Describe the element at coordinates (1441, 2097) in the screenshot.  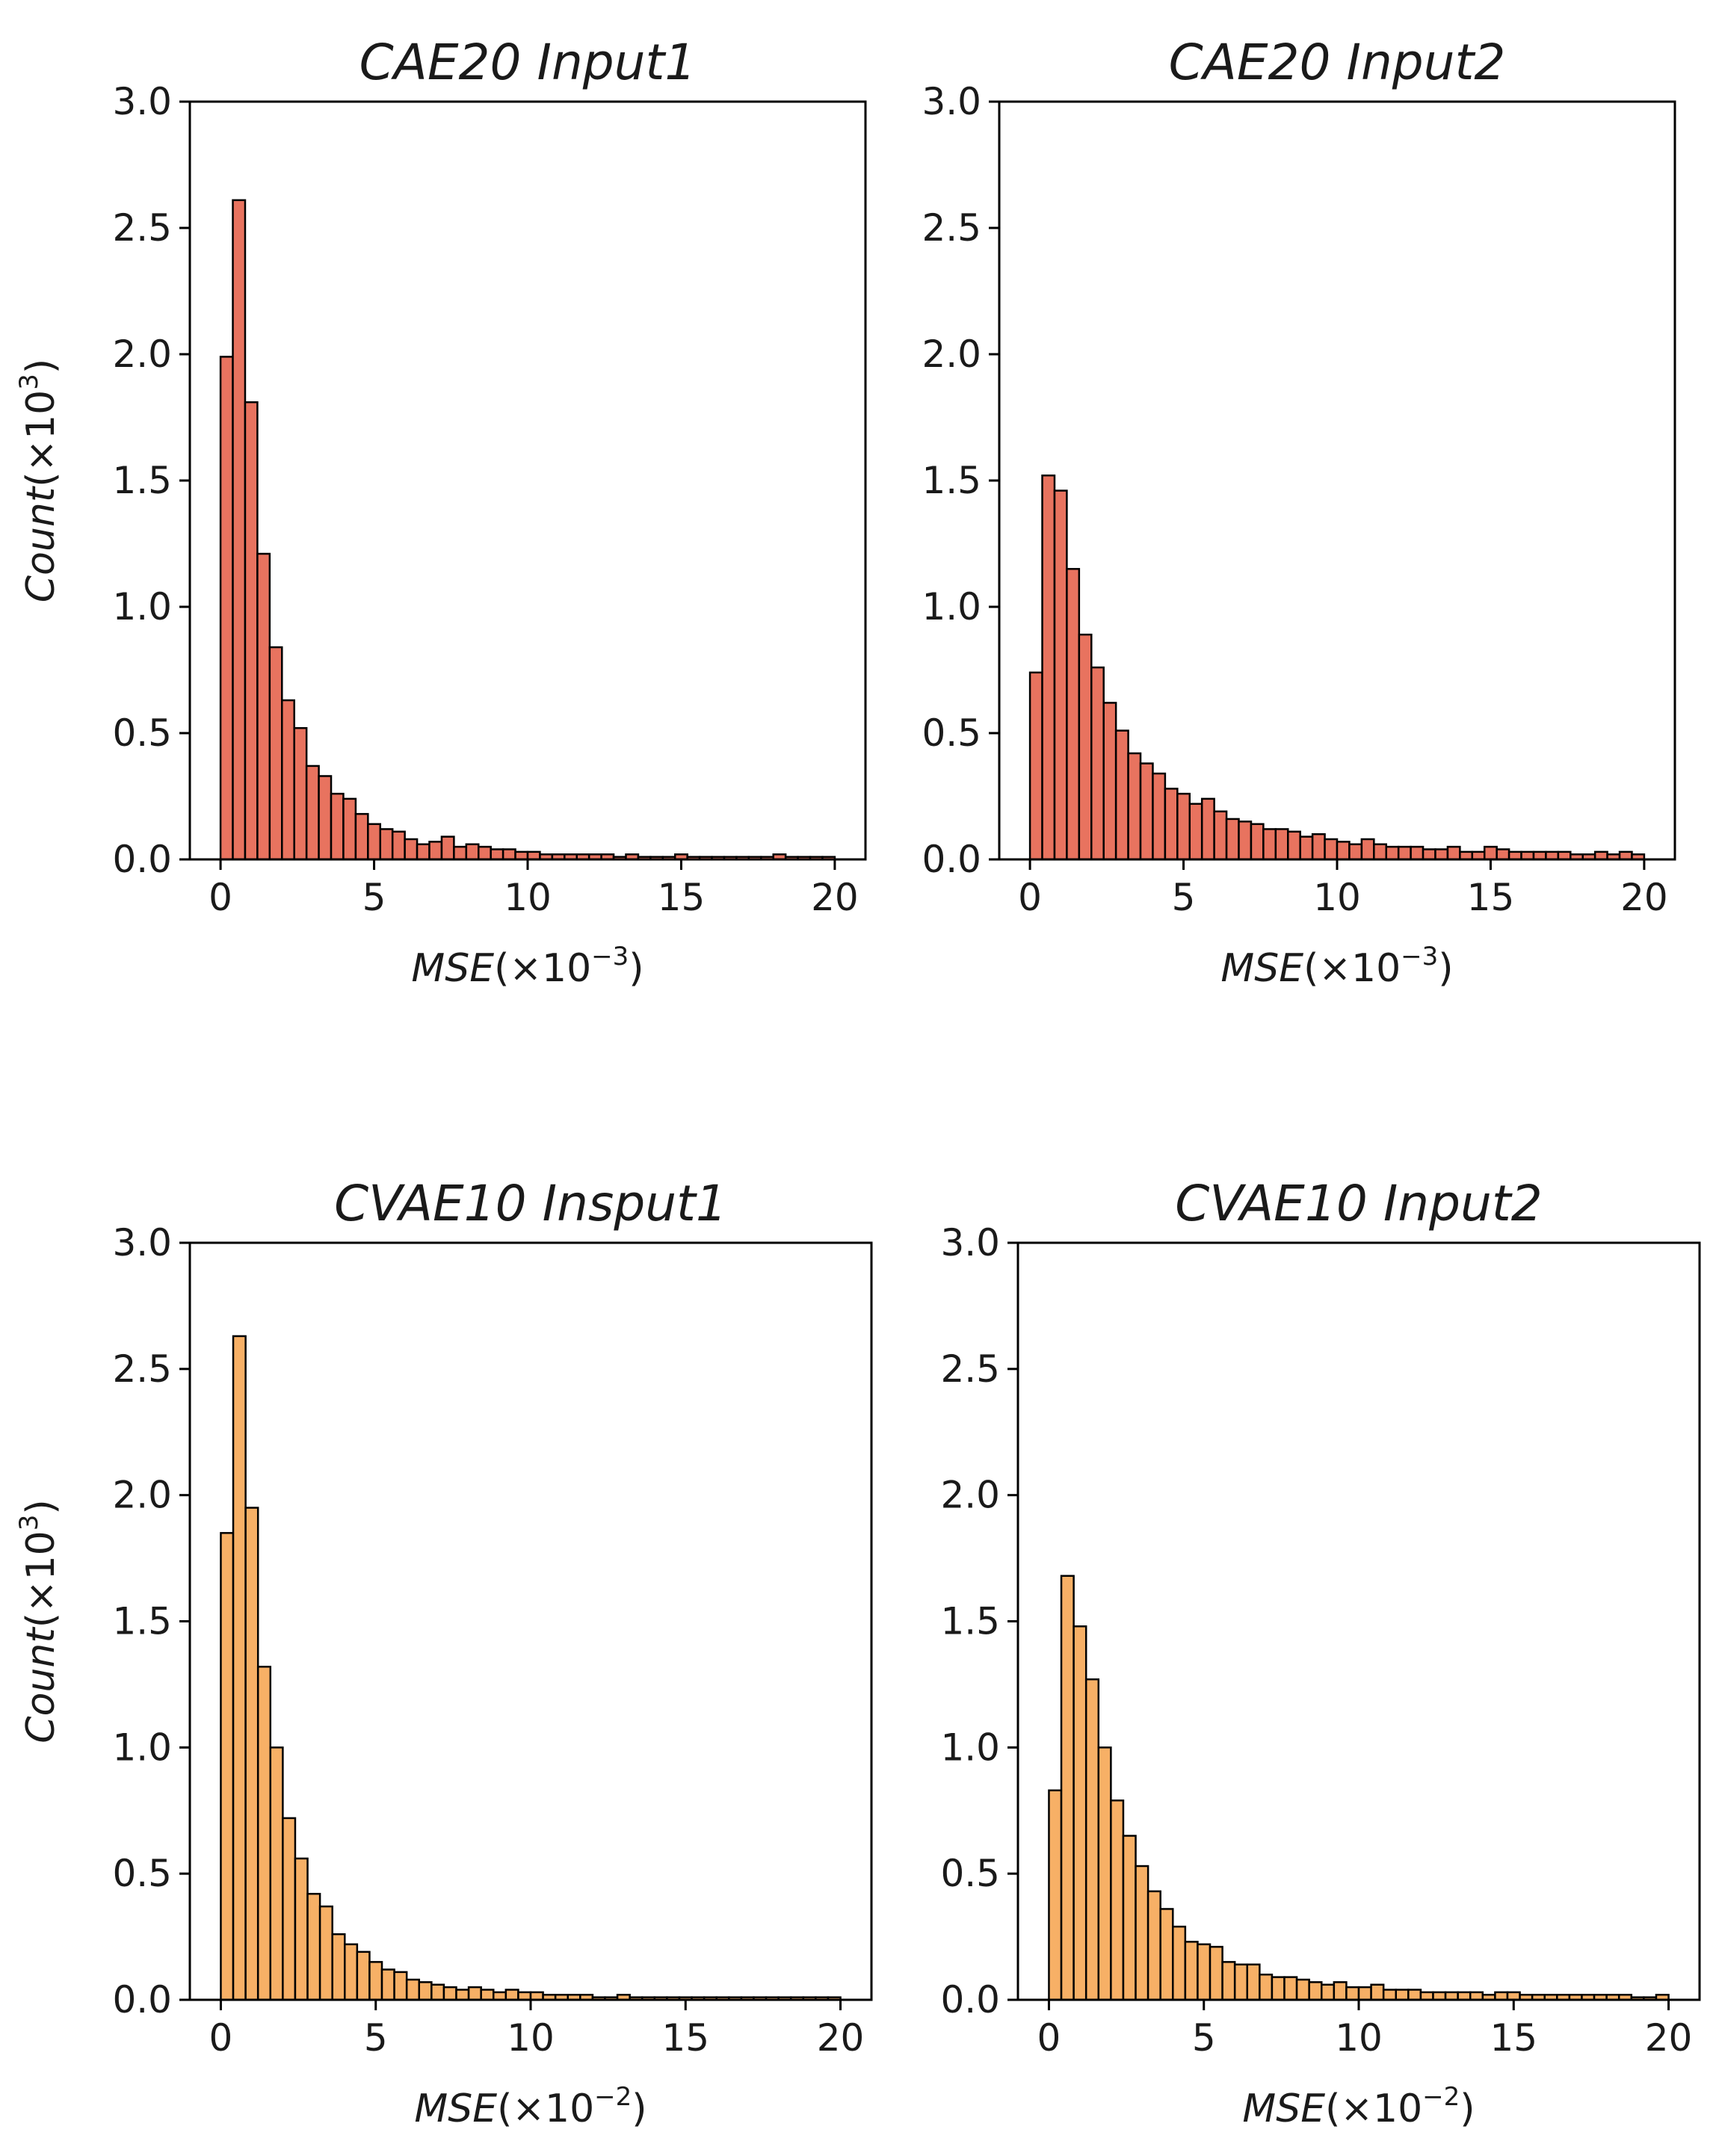
I see `x-axis-label-exponent: −2` at that location.